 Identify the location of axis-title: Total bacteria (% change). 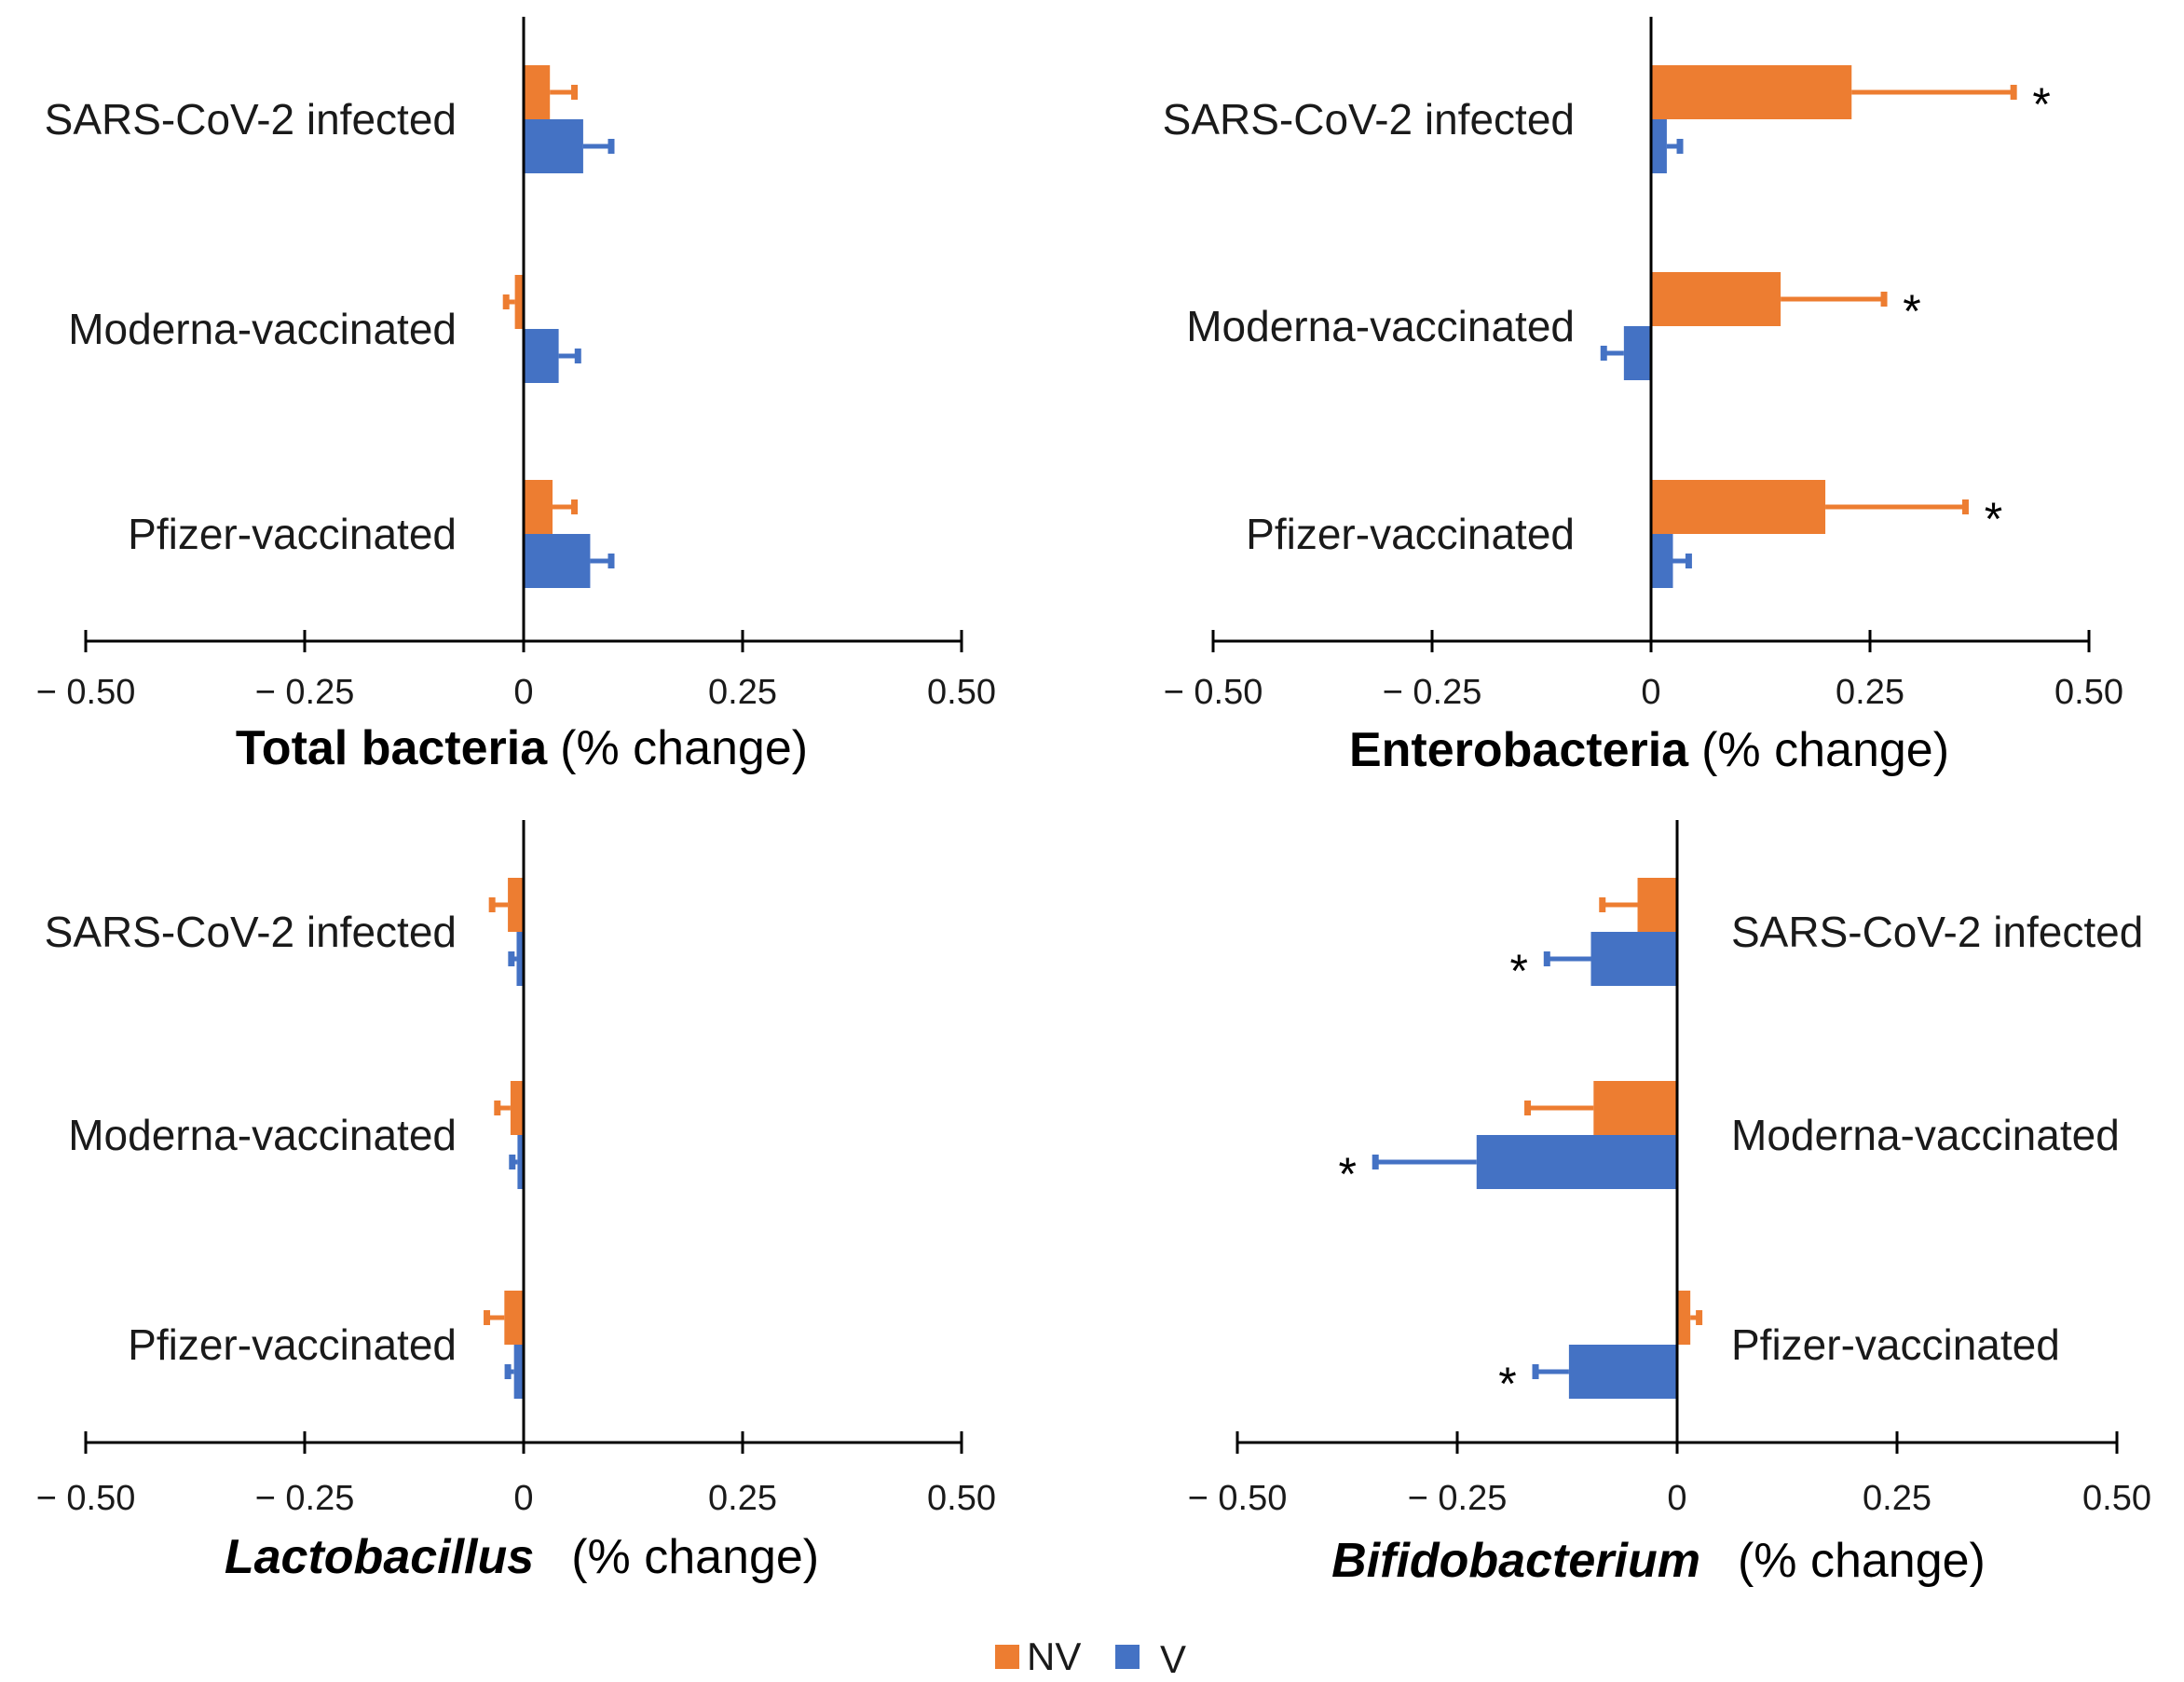
(522, 748).